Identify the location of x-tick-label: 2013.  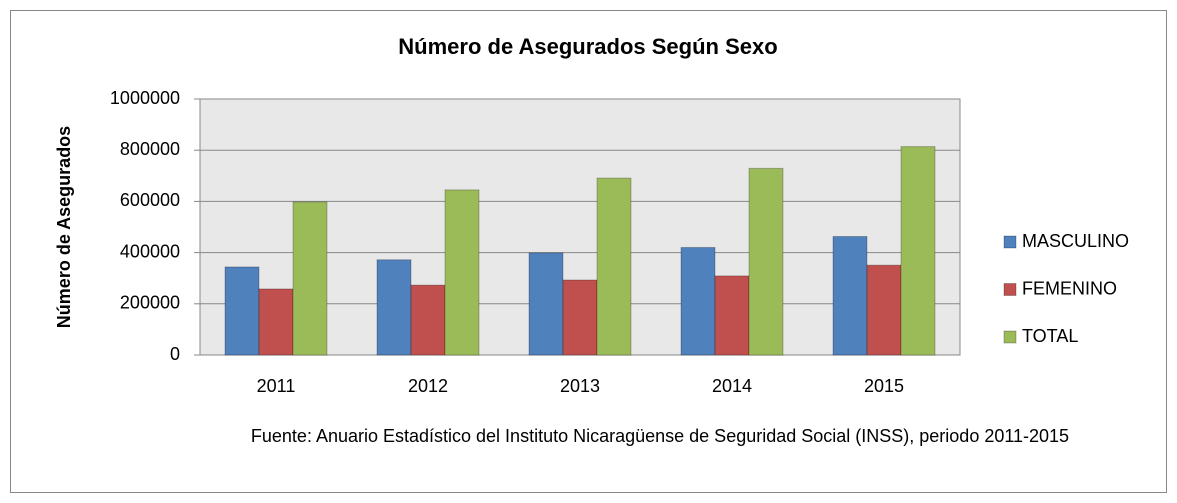
(580, 386).